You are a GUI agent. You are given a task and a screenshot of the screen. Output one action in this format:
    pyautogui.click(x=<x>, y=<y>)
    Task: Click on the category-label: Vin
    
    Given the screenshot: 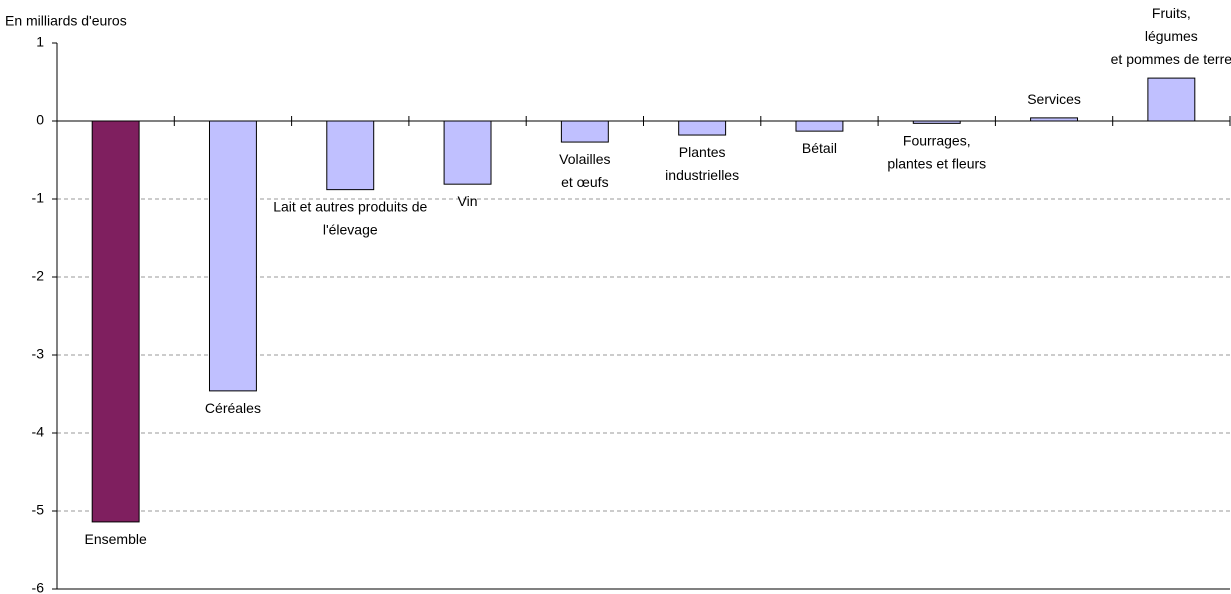 What is the action you would take?
    pyautogui.click(x=468, y=201)
    